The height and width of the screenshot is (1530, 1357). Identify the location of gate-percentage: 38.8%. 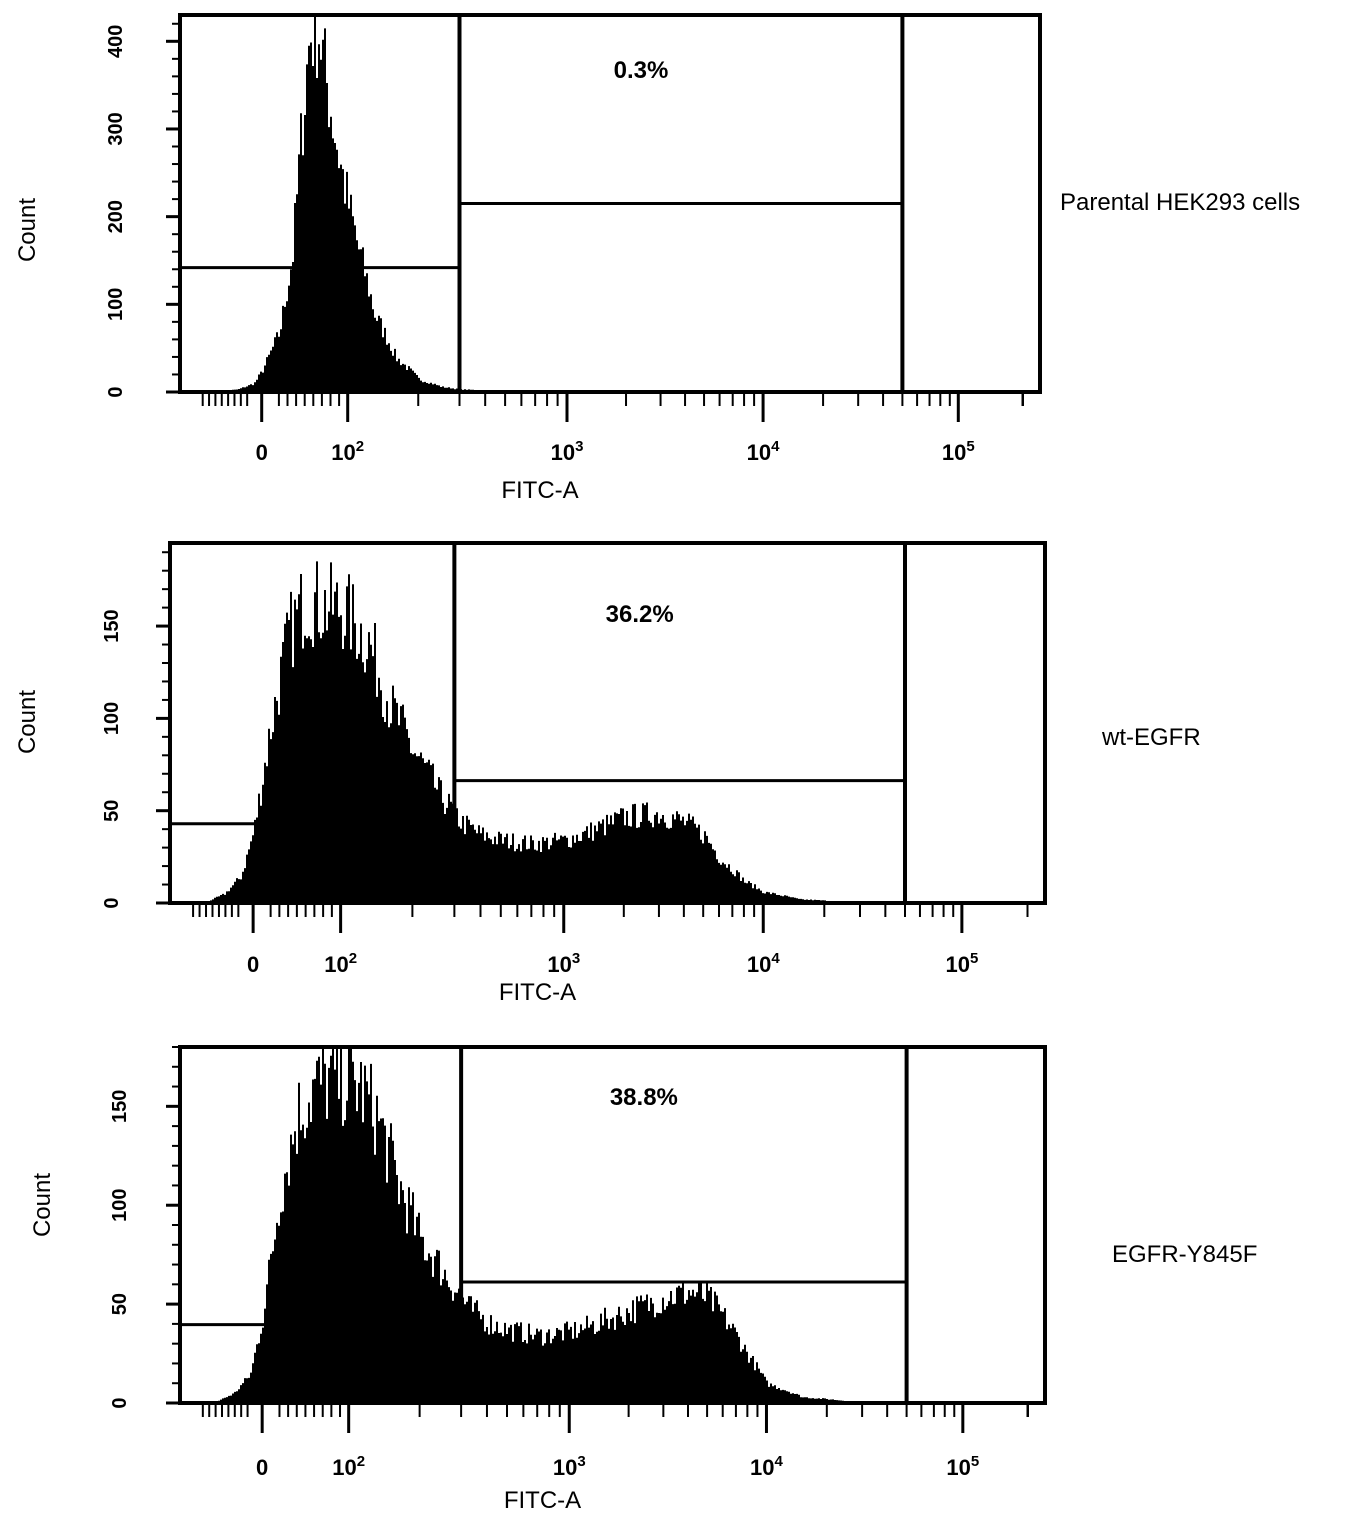
(644, 1097).